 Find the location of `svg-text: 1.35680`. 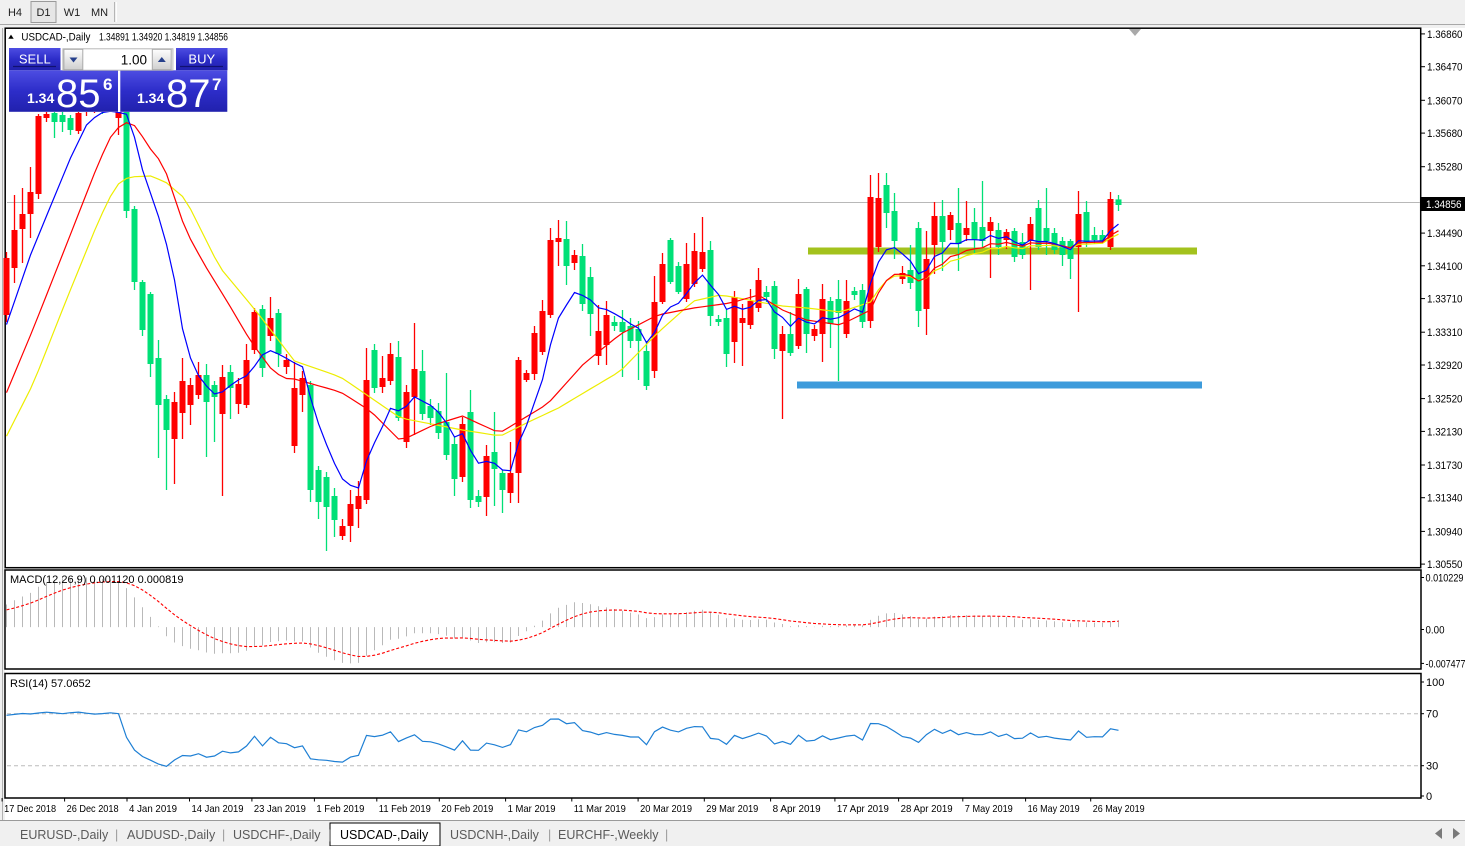

svg-text: 1.35680 is located at coordinates (1445, 134).